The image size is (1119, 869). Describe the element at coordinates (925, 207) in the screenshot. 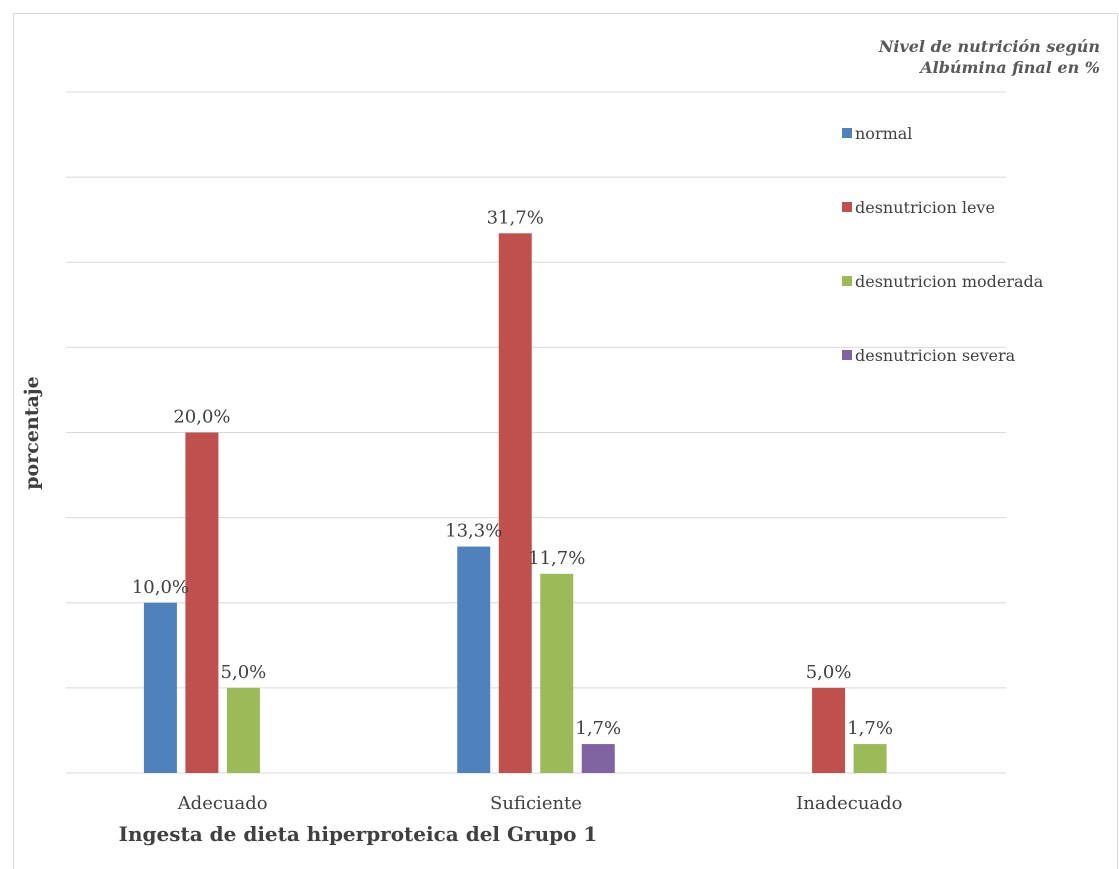

I see `legend-label: desnutricion leve` at that location.